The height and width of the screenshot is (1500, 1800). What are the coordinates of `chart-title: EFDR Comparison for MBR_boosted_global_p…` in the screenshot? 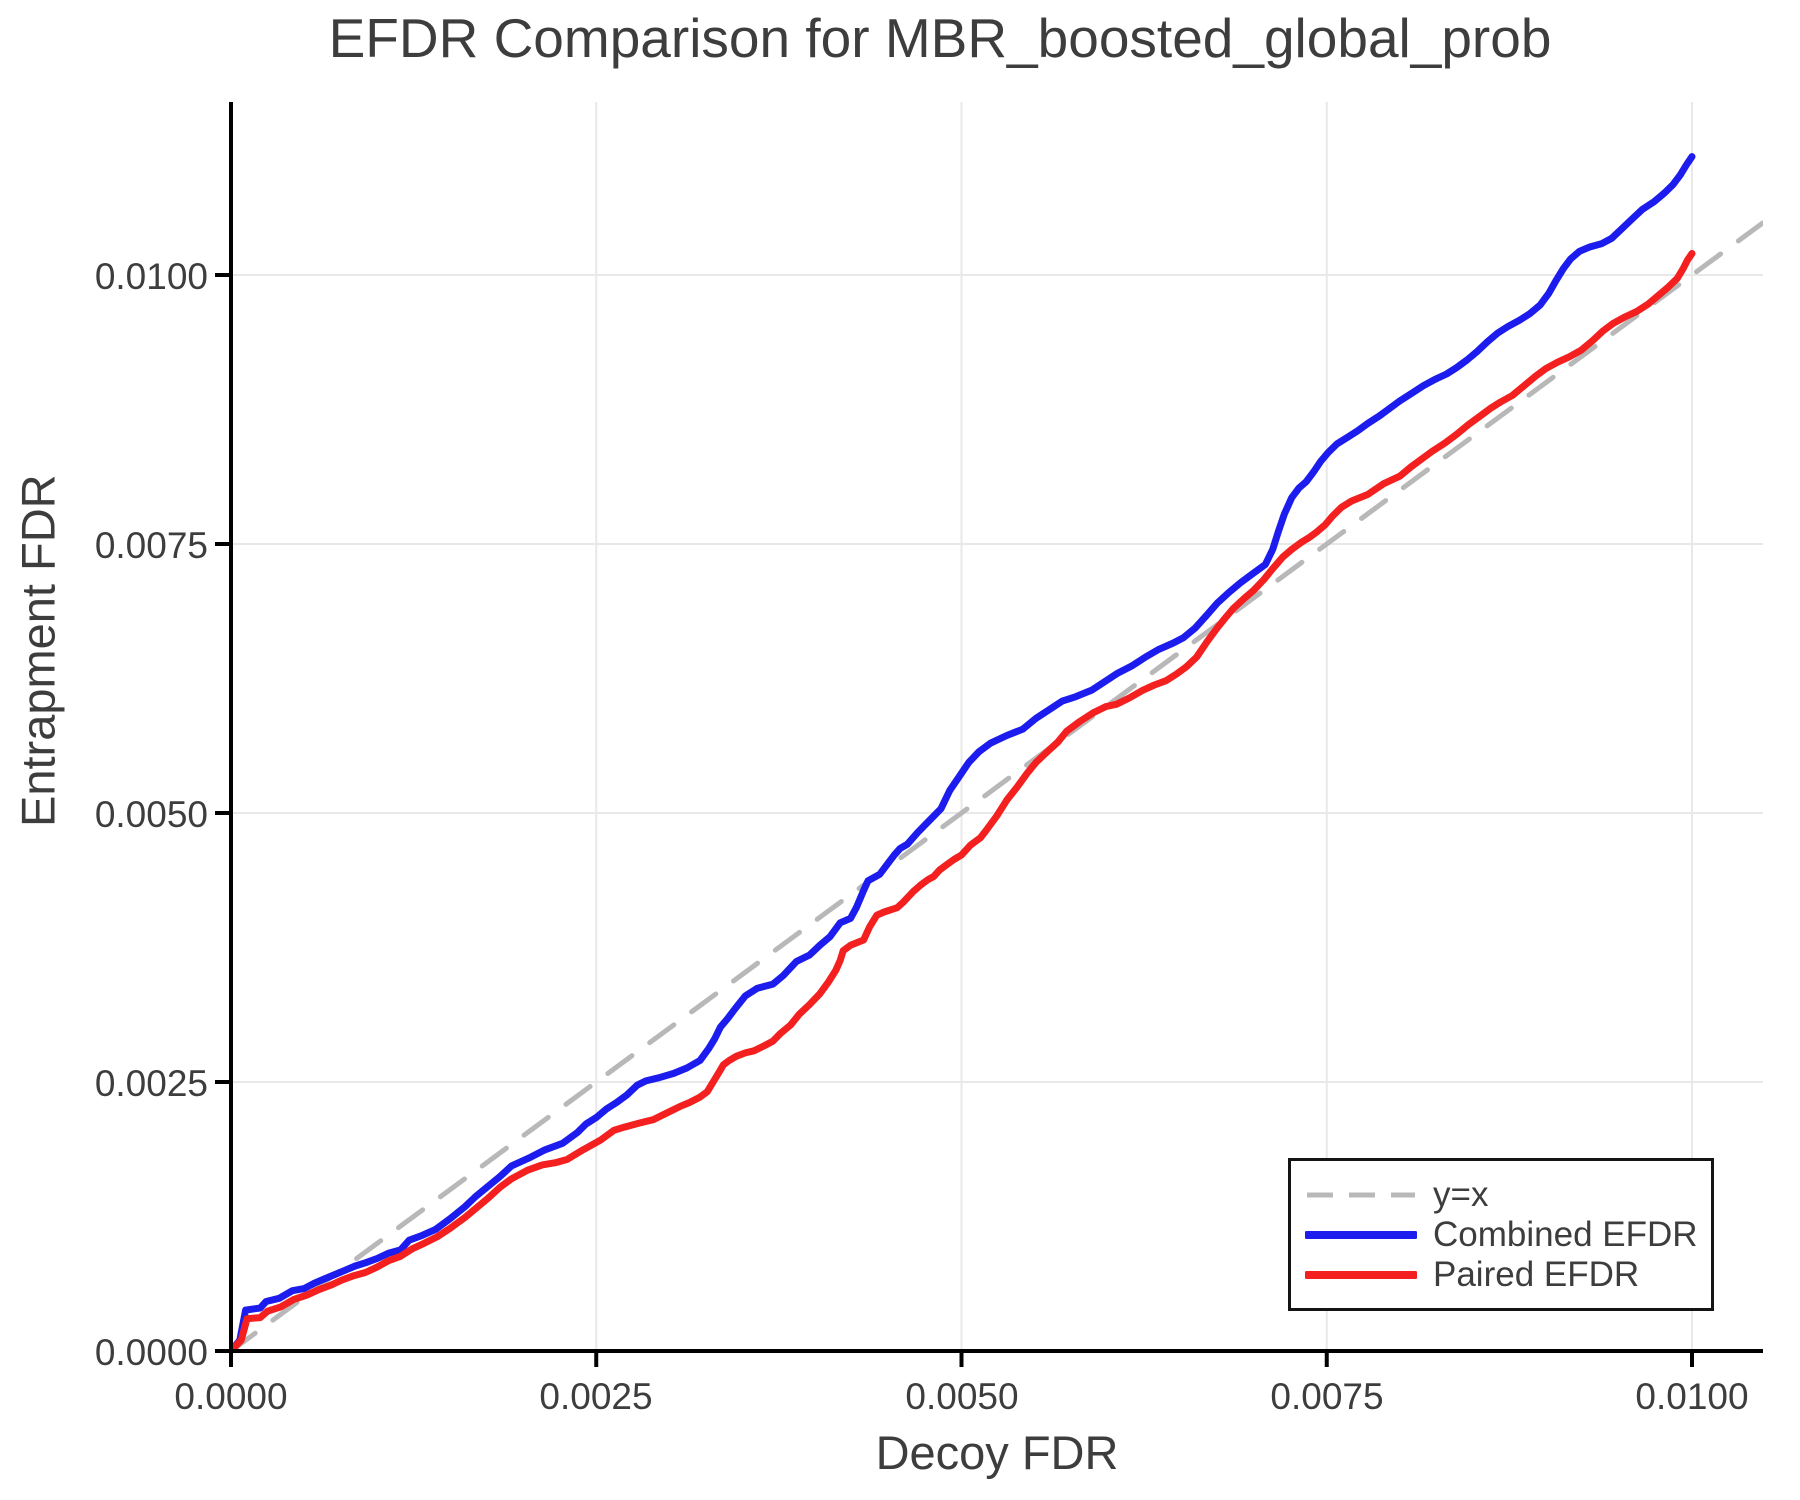 It's located at (940, 38).